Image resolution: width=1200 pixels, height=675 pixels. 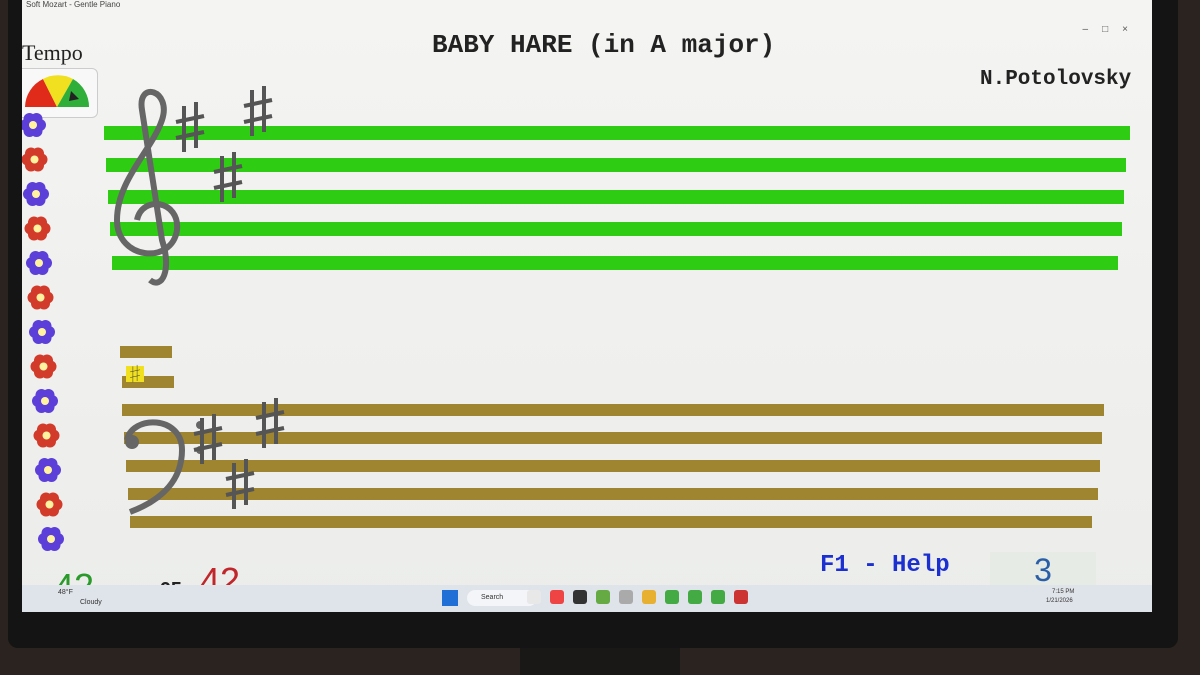 What do you see at coordinates (885, 565) in the screenshot?
I see `help-label: F1 - Help` at bounding box center [885, 565].